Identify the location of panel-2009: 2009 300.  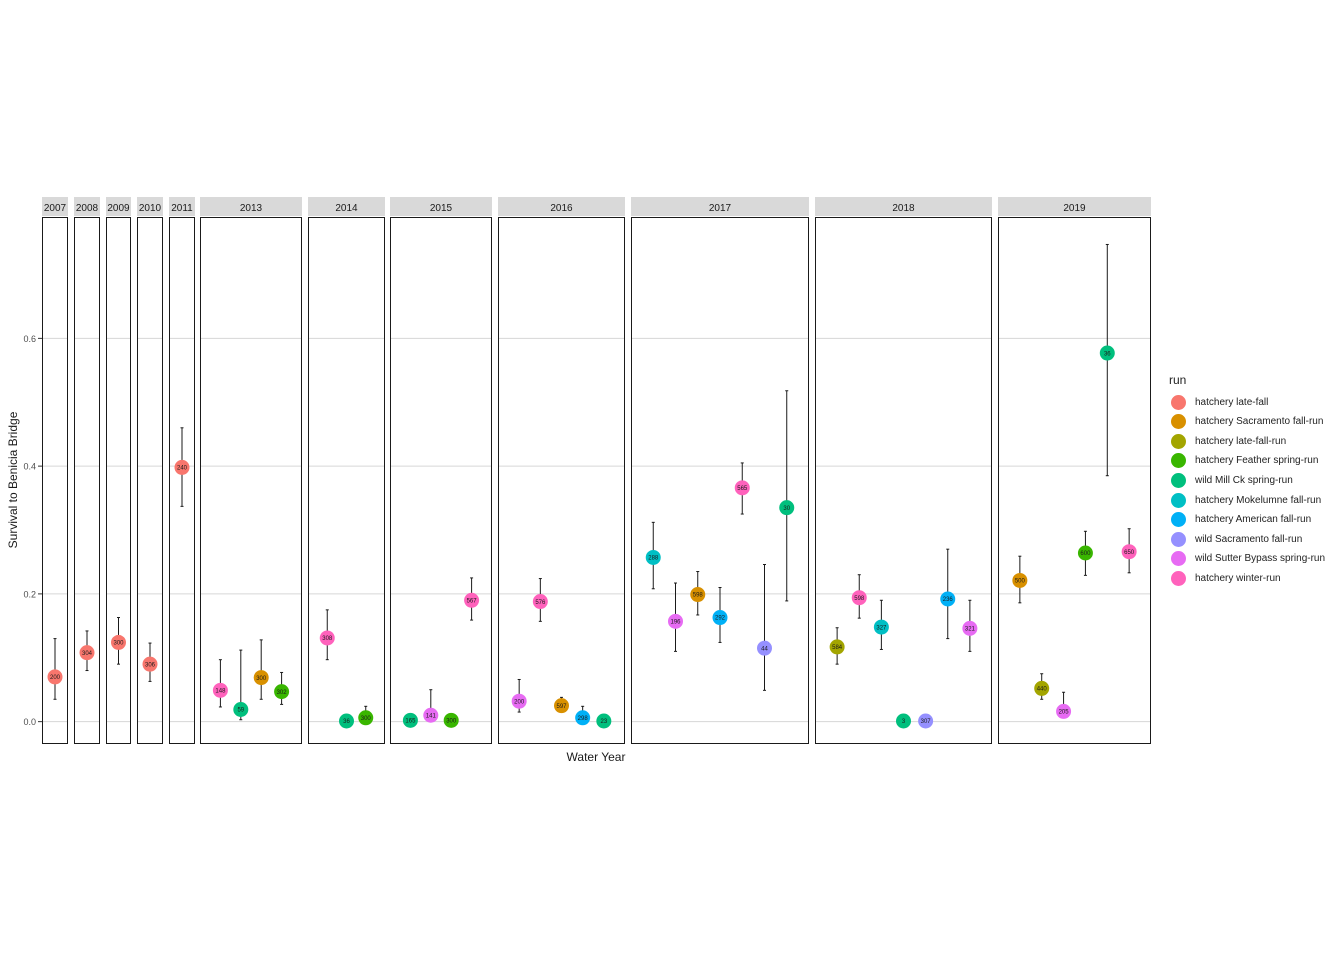
(118, 470).